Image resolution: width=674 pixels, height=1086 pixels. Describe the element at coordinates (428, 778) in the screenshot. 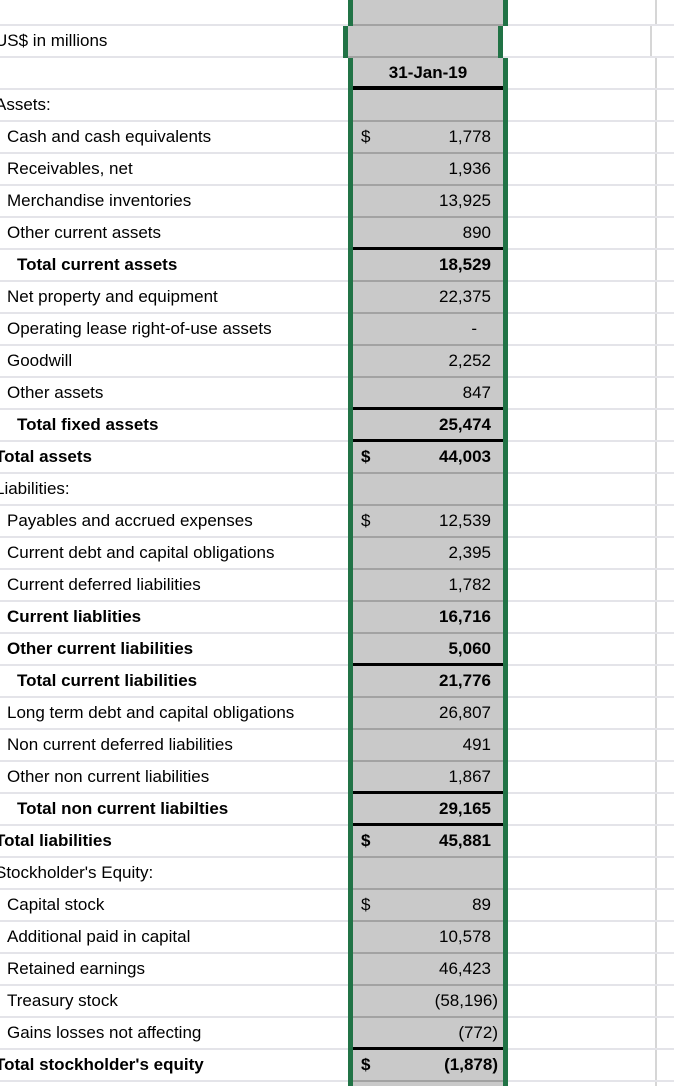

I see `value-cell: 1,867` at that location.